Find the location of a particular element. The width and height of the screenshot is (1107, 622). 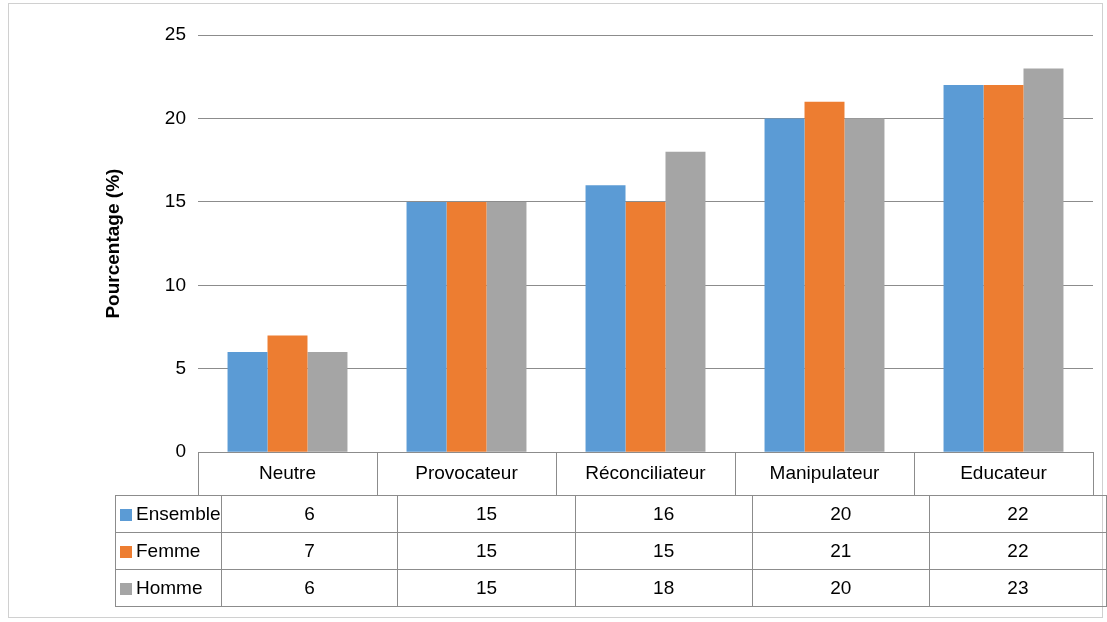

y-tick-label: 5 is located at coordinates (180, 367).